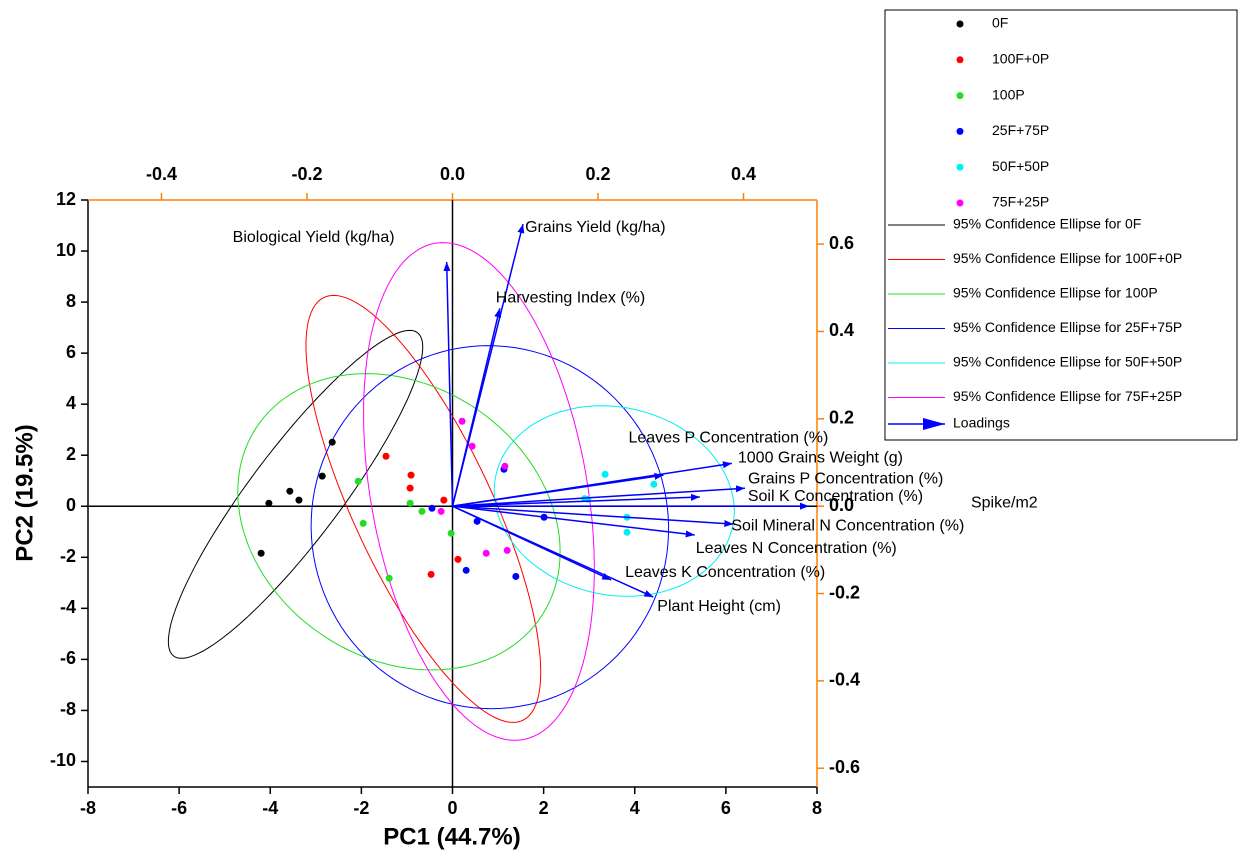 The image size is (1241, 864). What do you see at coordinates (71, 505) in the screenshot?
I see `y-tick-label: 0` at bounding box center [71, 505].